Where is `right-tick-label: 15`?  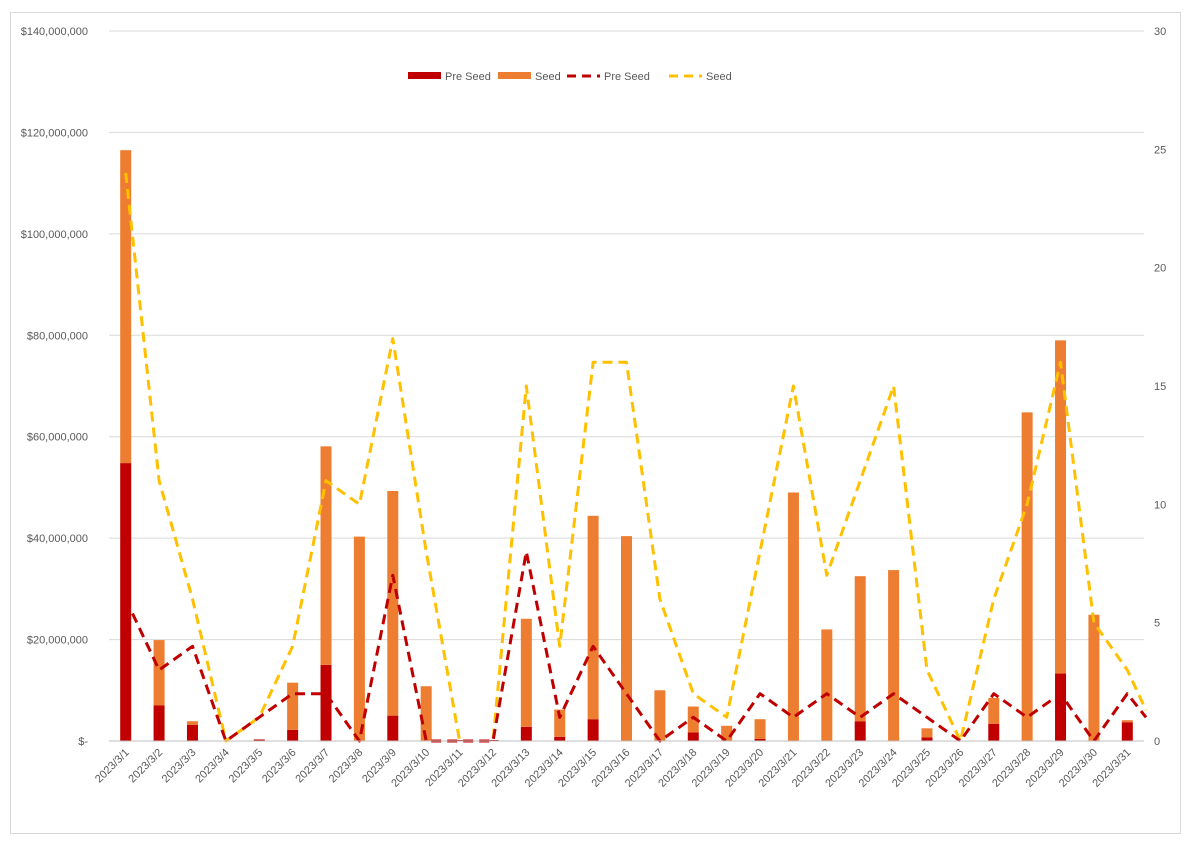
right-tick-label: 15 is located at coordinates (1160, 387).